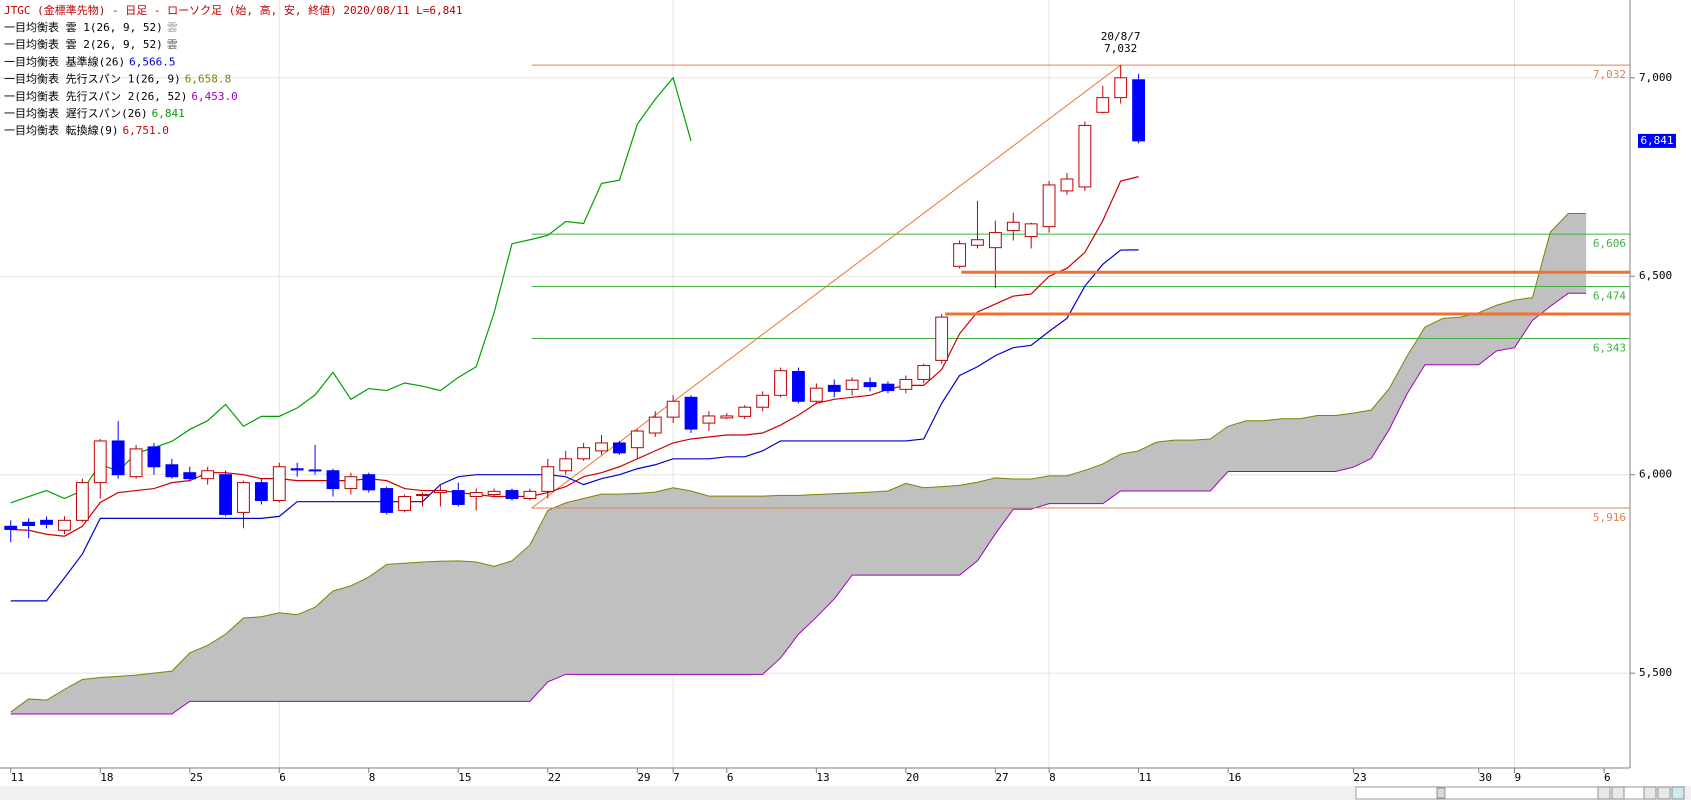 The height and width of the screenshot is (800, 1691). I want to click on legend-value: 6,453.0, so click(214, 96).